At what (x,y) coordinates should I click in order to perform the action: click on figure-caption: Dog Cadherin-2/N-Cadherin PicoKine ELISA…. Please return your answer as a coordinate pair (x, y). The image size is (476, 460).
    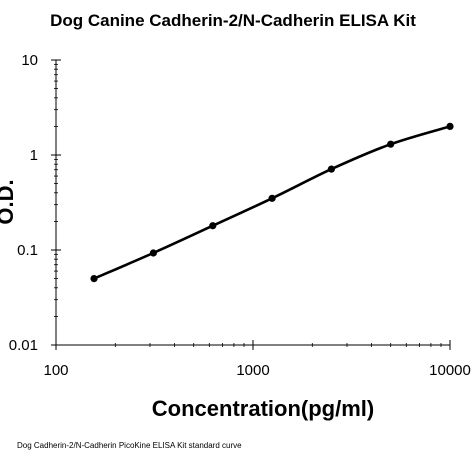
    Looking at the image, I should click on (129, 445).